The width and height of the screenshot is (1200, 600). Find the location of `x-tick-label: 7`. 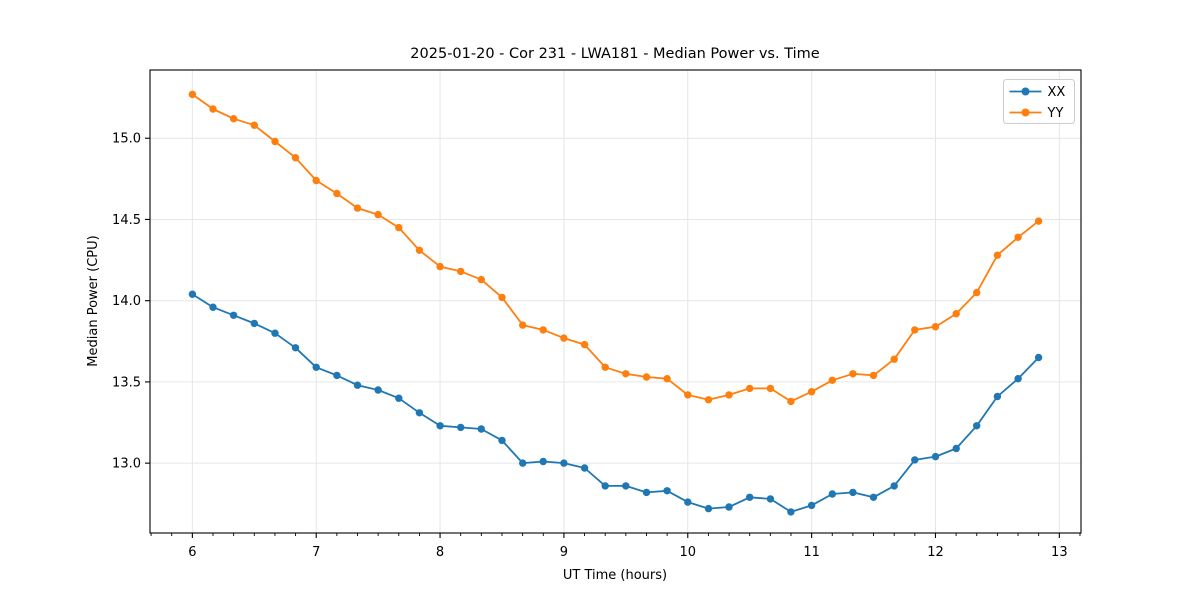

x-tick-label: 7 is located at coordinates (316, 552).